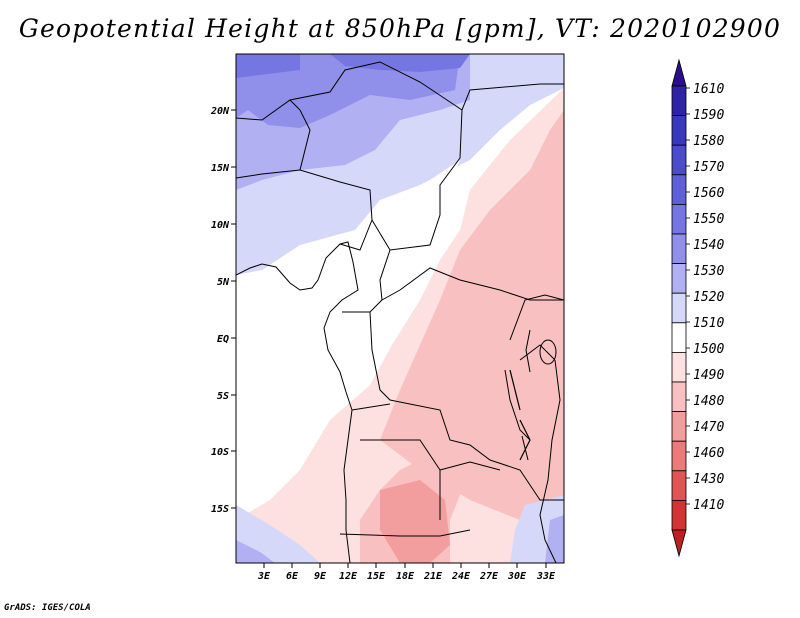 The width and height of the screenshot is (800, 618). Describe the element at coordinates (708, 167) in the screenshot. I see `colorbar-label: 1570` at that location.